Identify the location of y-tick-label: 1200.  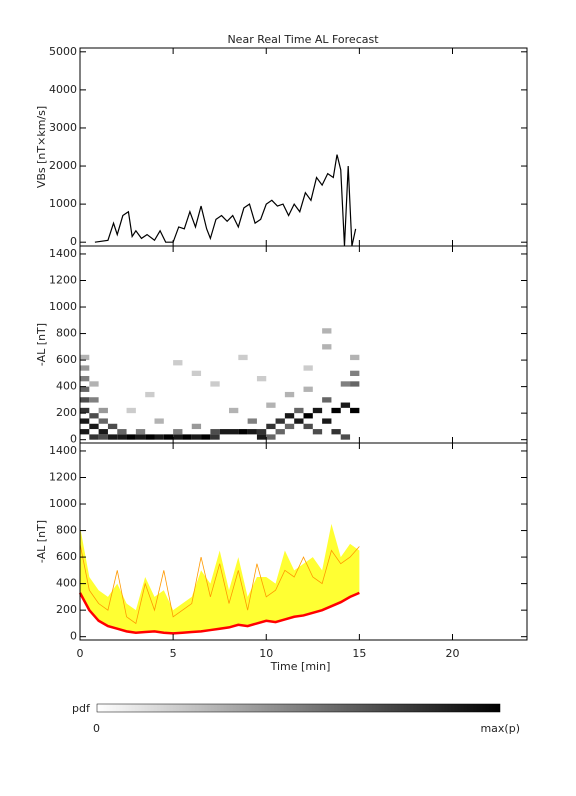
(63, 476).